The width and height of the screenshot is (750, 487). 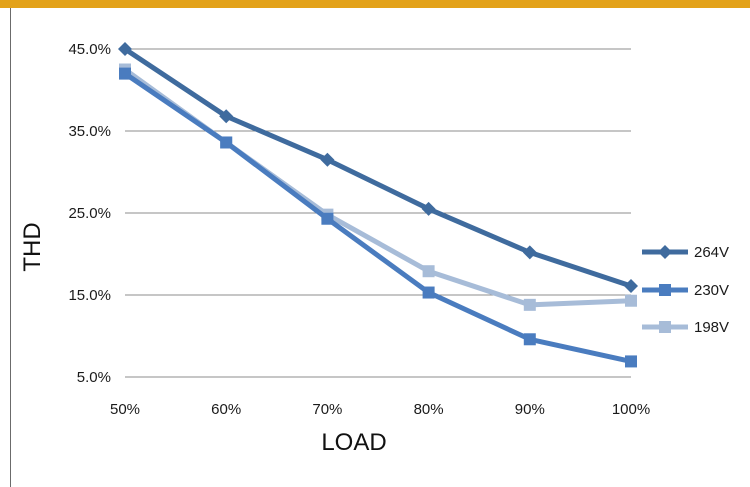 What do you see at coordinates (32, 246) in the screenshot?
I see `y-axis-title: THD` at bounding box center [32, 246].